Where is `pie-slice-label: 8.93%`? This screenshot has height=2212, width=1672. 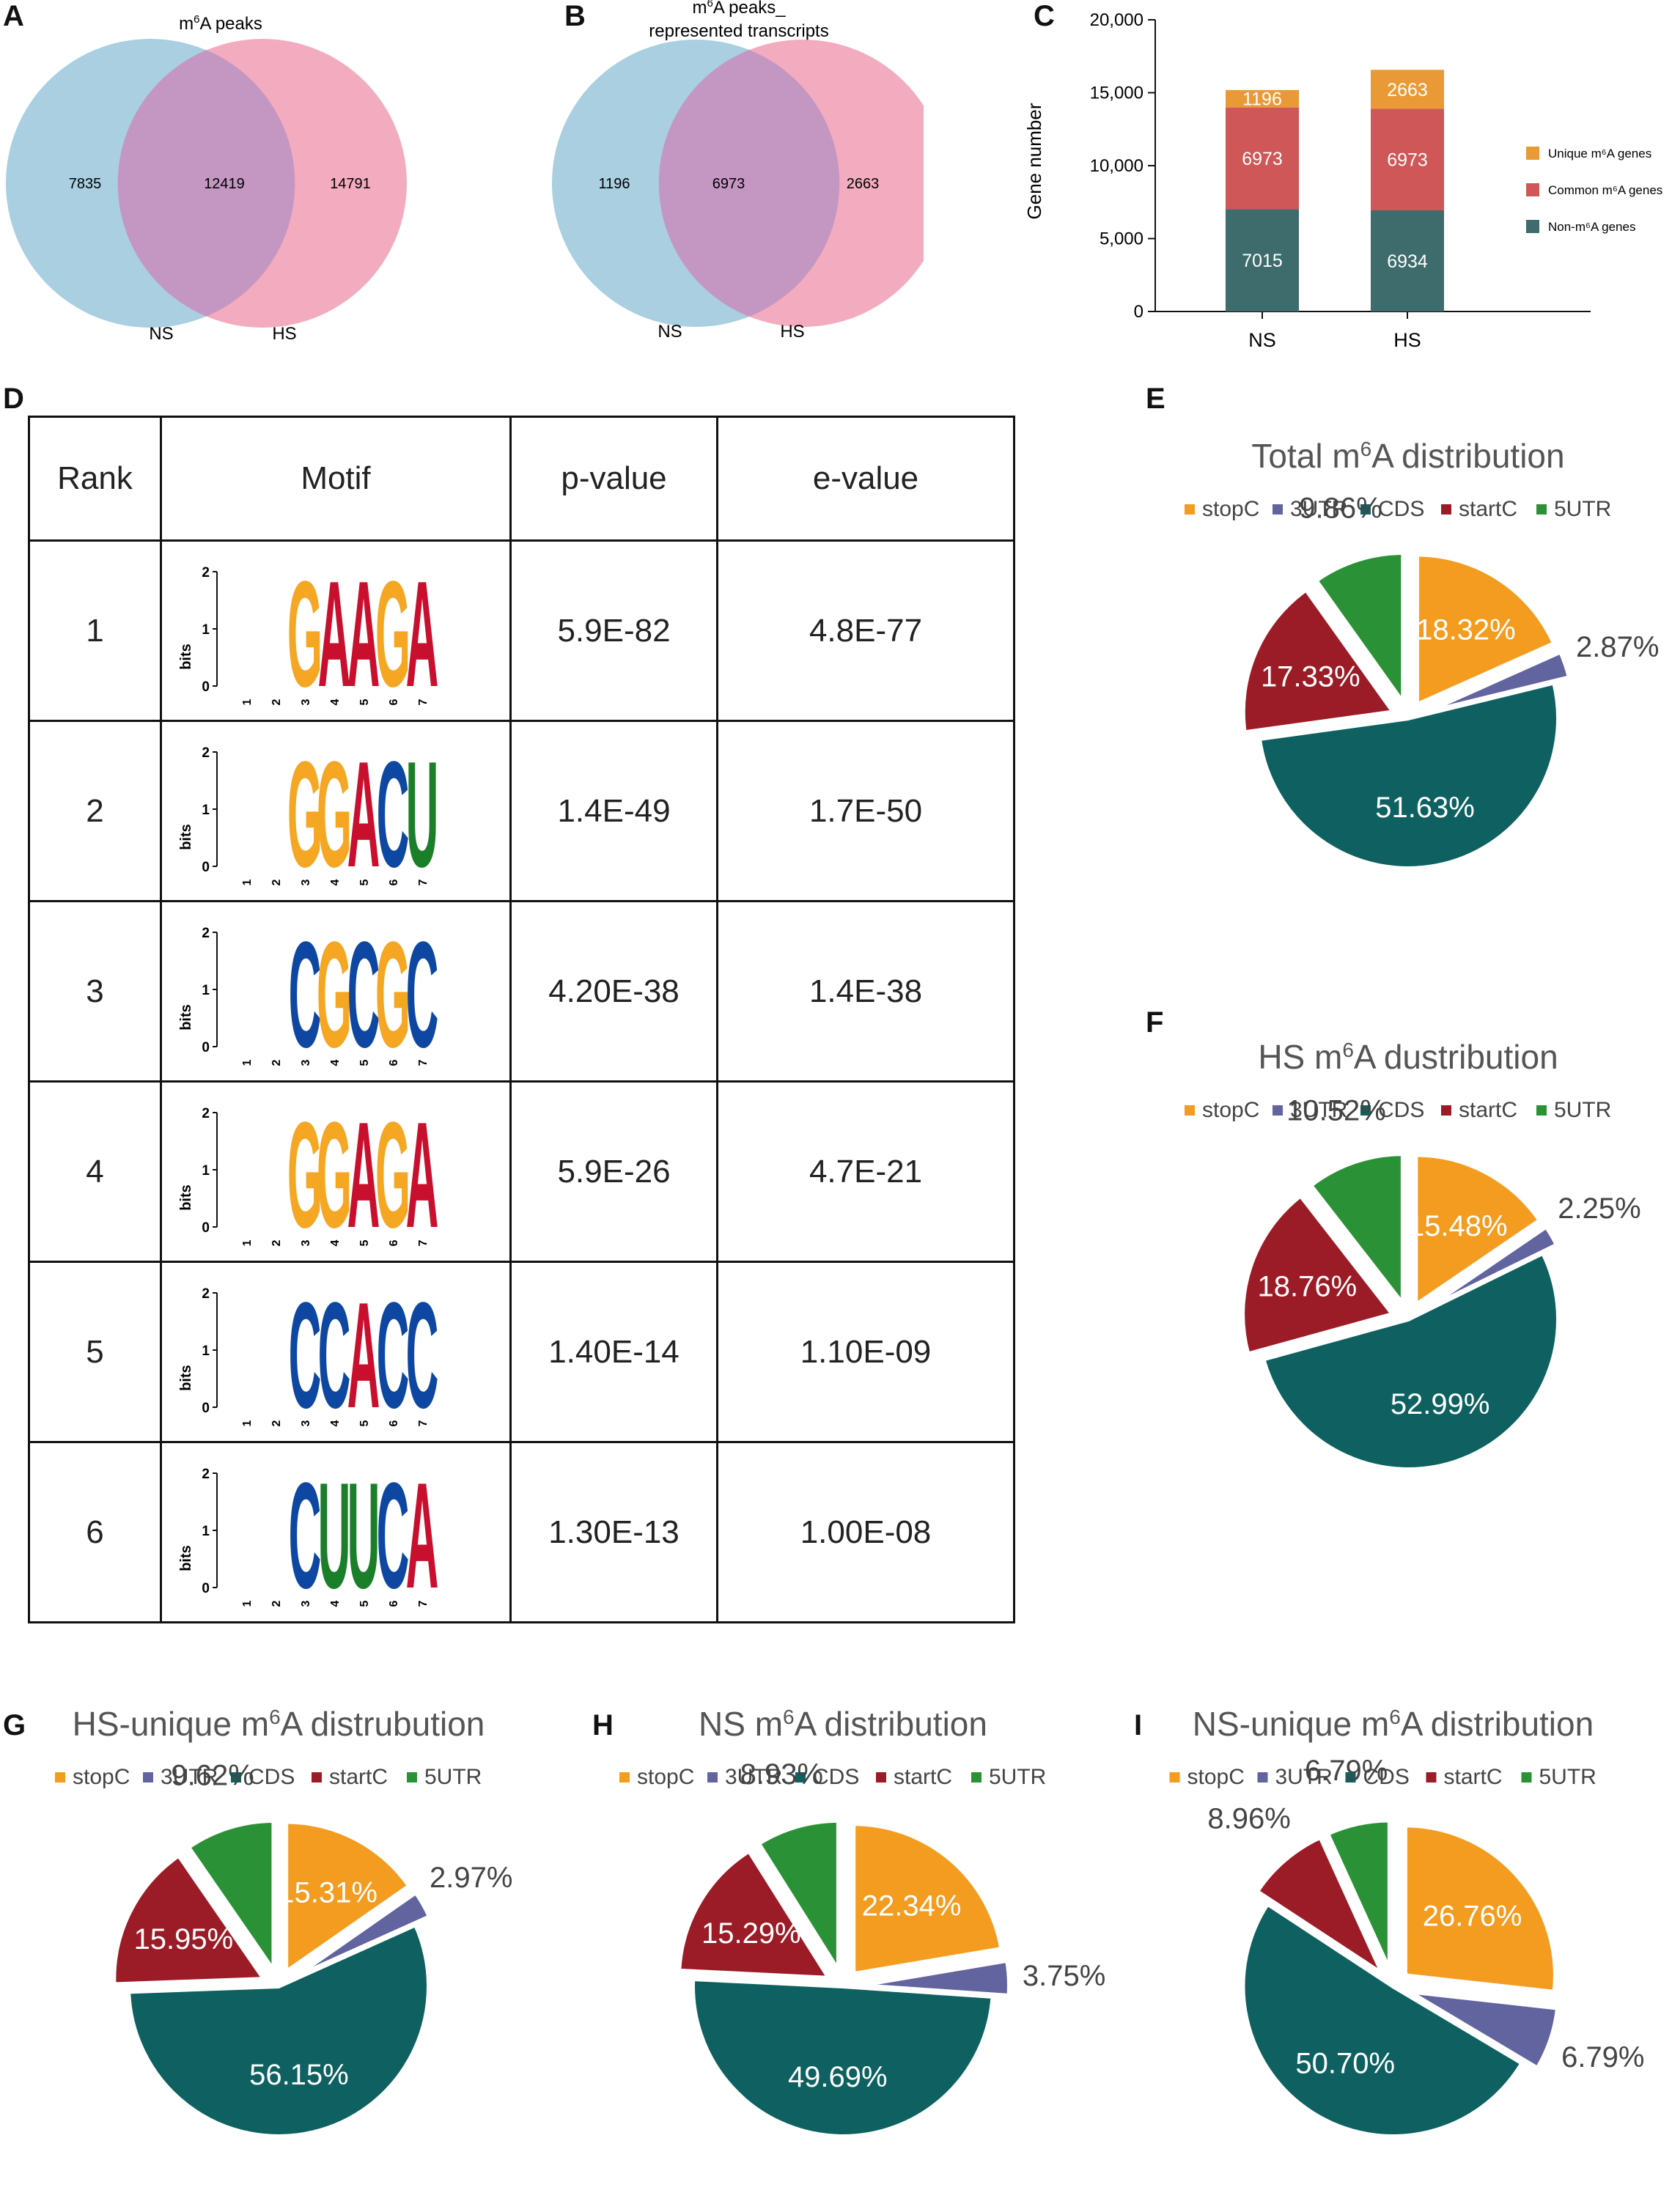
pie-slice-label: 8.93% is located at coordinates (781, 1774).